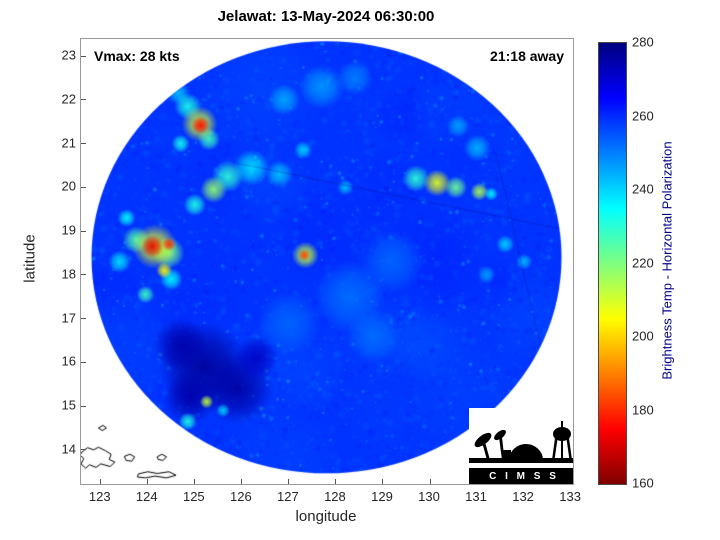 This screenshot has height=540, width=720. I want to click on x-tick-label: 123, so click(99, 496).